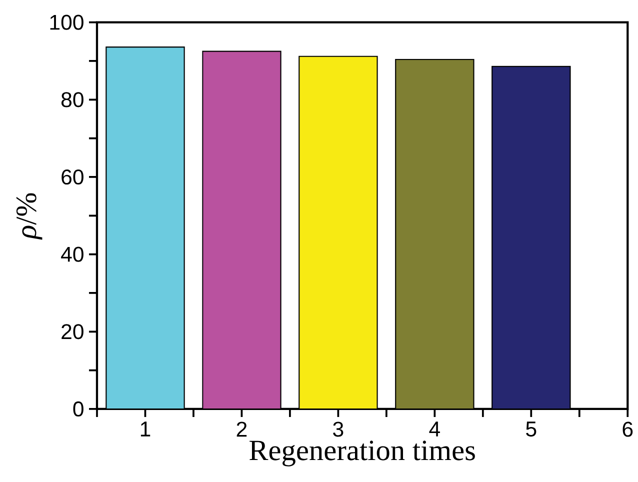 The height and width of the screenshot is (482, 638). I want to click on y-axis-title: ρ/%, so click(29, 216).